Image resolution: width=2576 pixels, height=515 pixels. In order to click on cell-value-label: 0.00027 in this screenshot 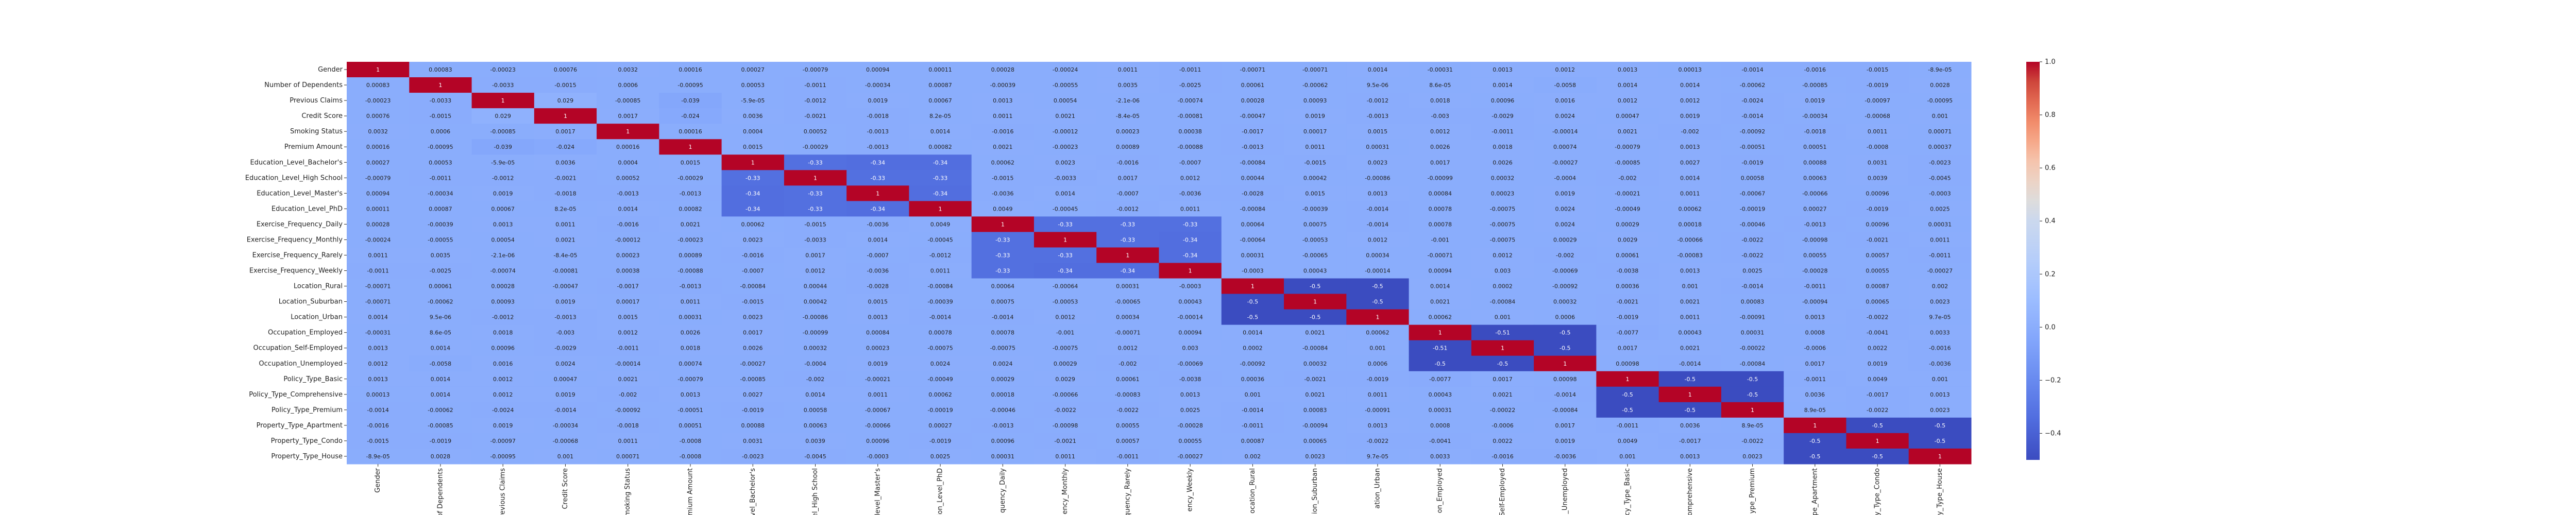, I will do `click(940, 426)`.